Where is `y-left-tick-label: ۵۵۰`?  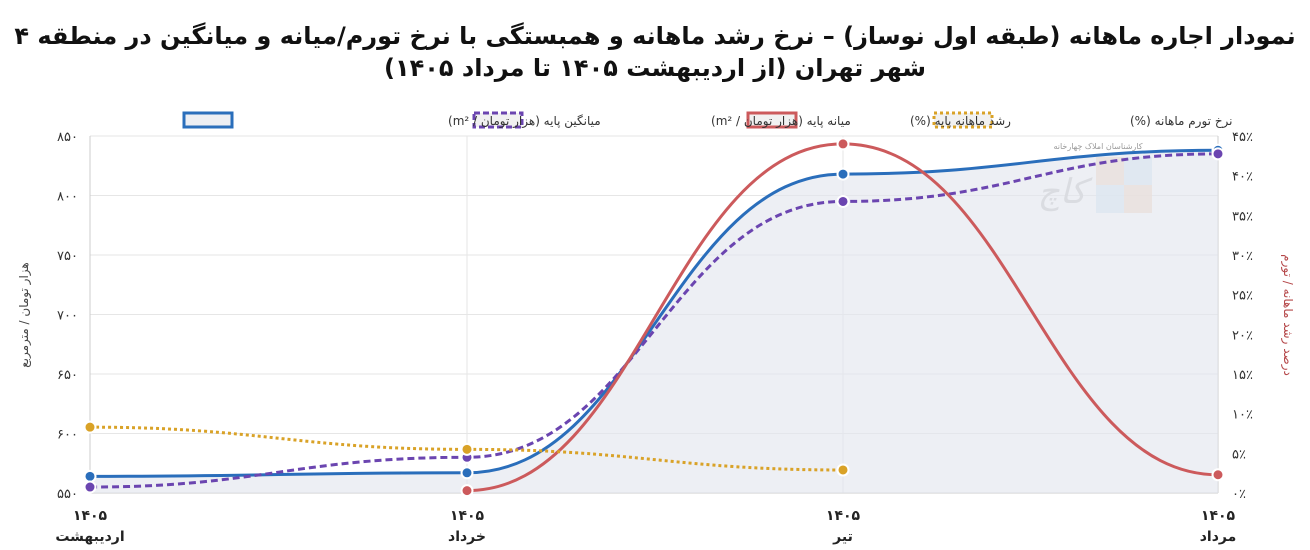 y-left-tick-label: ۵۵۰ is located at coordinates (67, 494).